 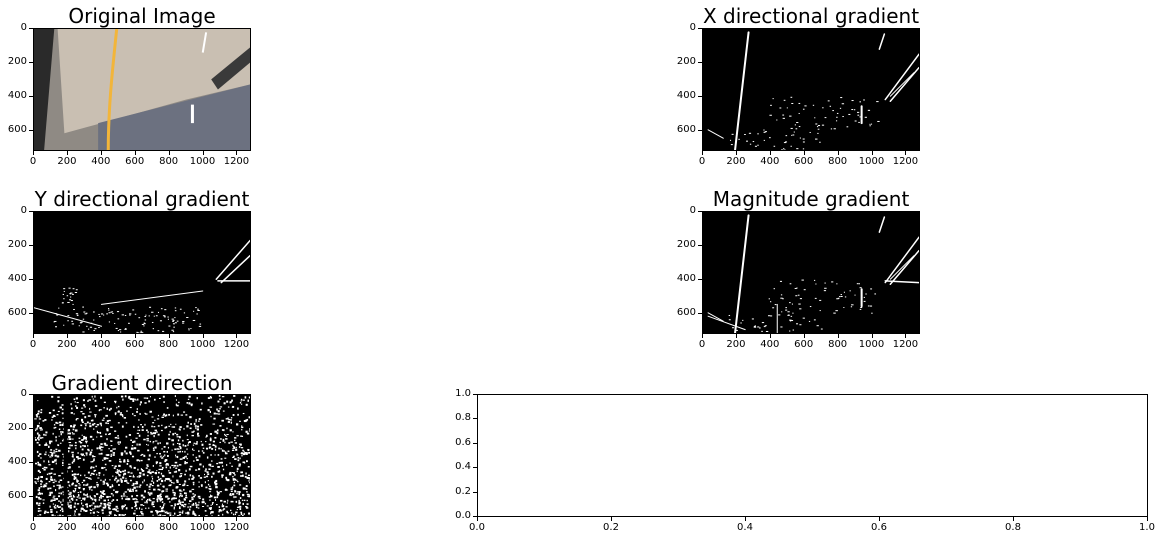 I want to click on plot-area, so click(x=142, y=272).